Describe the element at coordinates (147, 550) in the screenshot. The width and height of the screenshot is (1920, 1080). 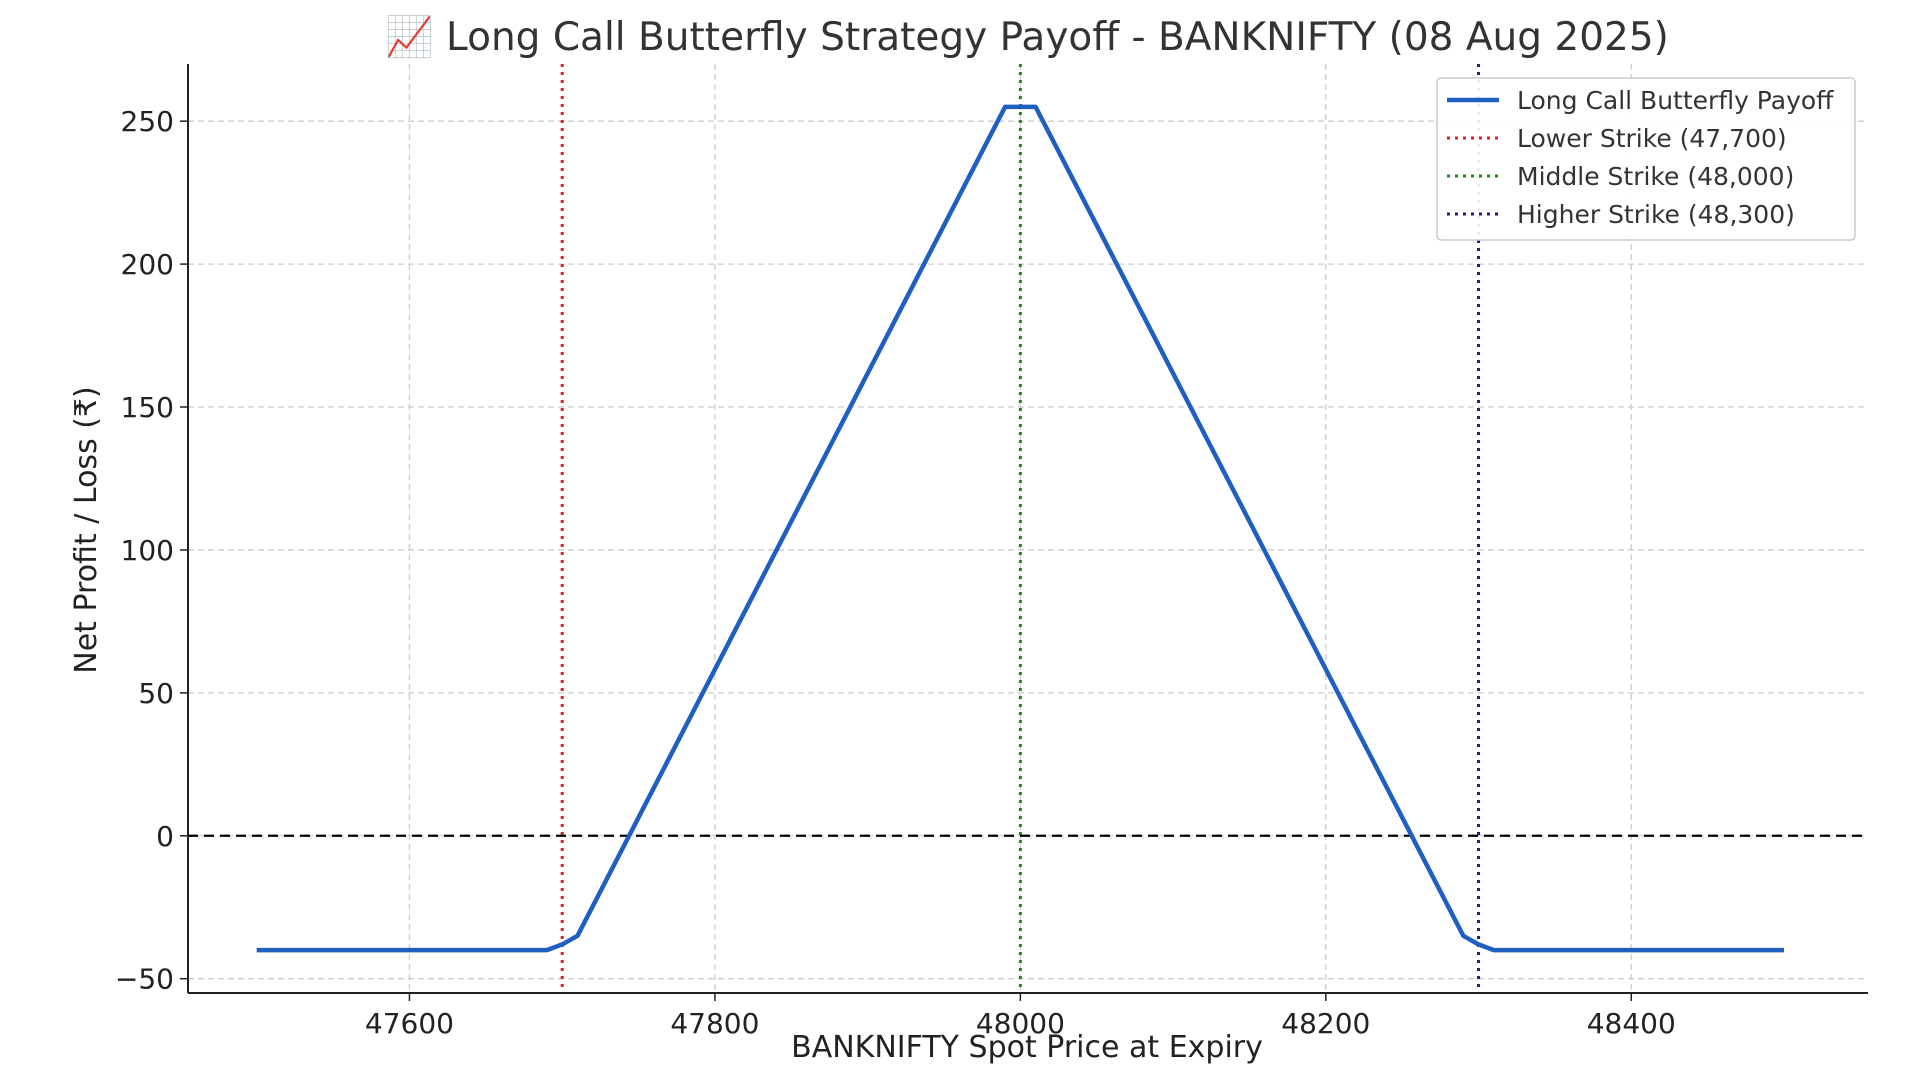
I see `y-tick-label: 100` at that location.